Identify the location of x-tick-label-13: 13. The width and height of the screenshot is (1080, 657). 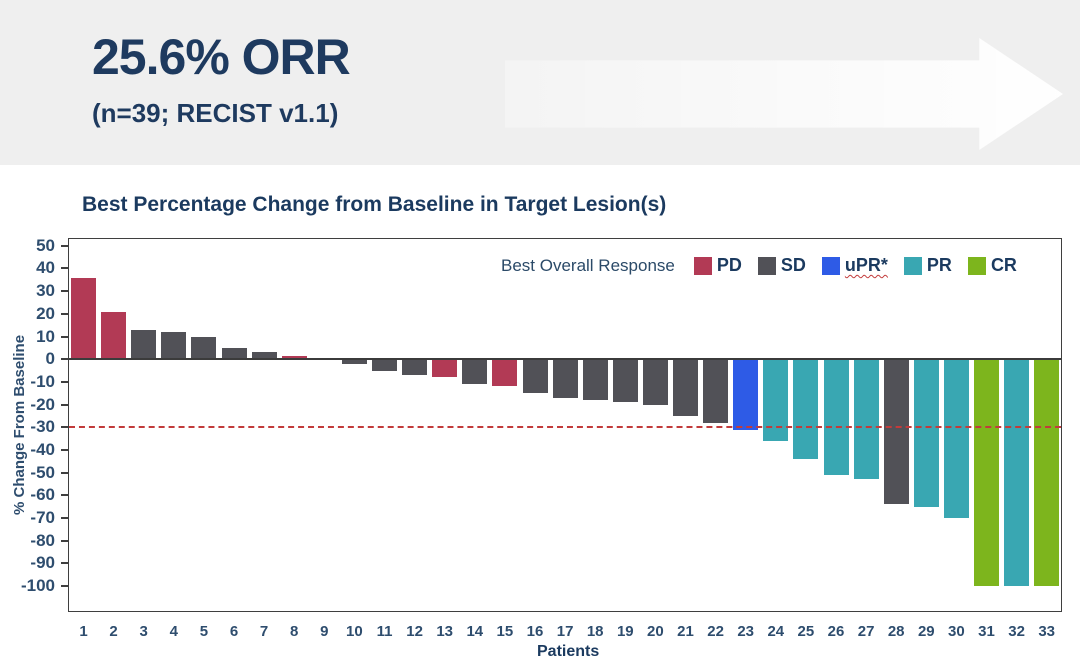
(445, 631).